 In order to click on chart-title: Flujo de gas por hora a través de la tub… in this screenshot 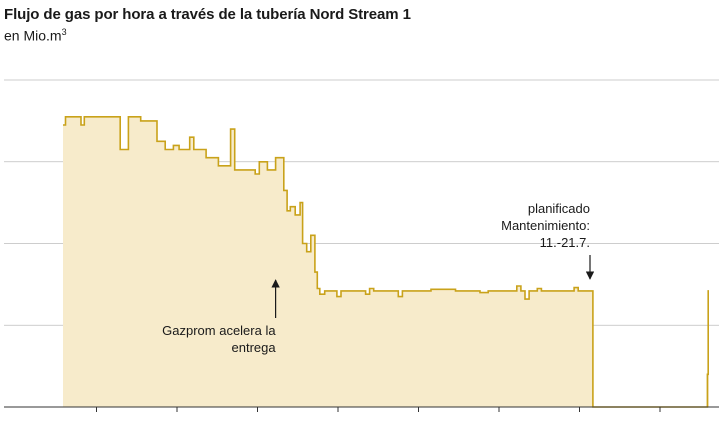, I will do `click(207, 14)`.